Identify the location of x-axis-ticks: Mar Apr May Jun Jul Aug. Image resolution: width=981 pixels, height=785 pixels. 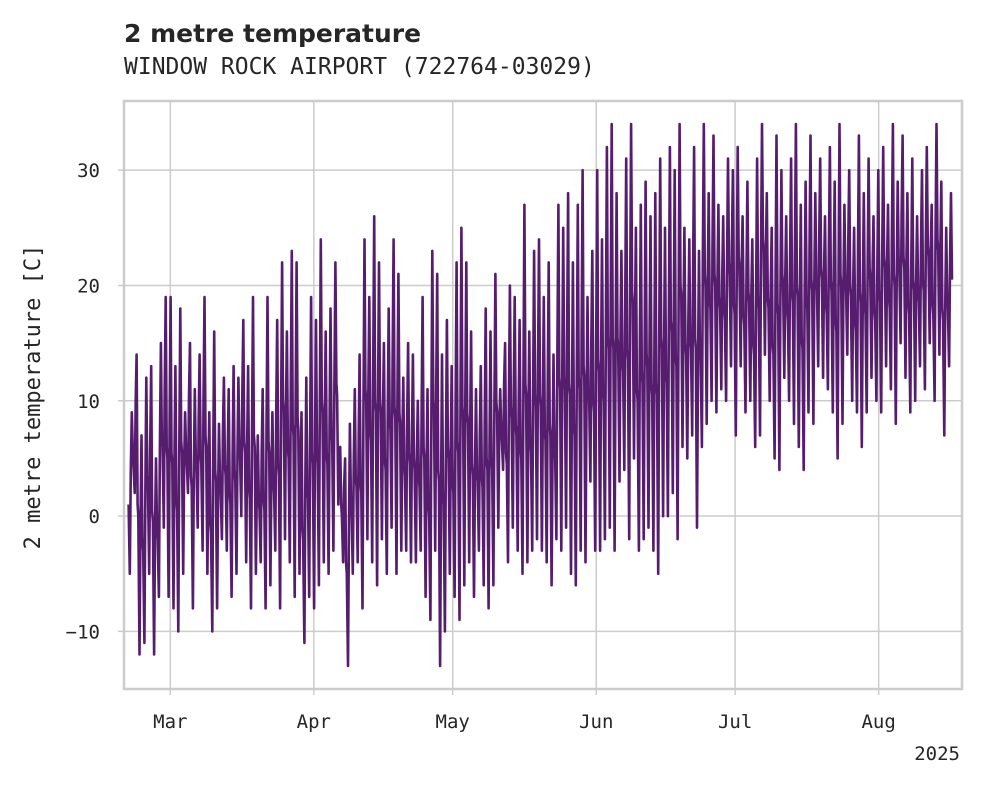
(524, 722).